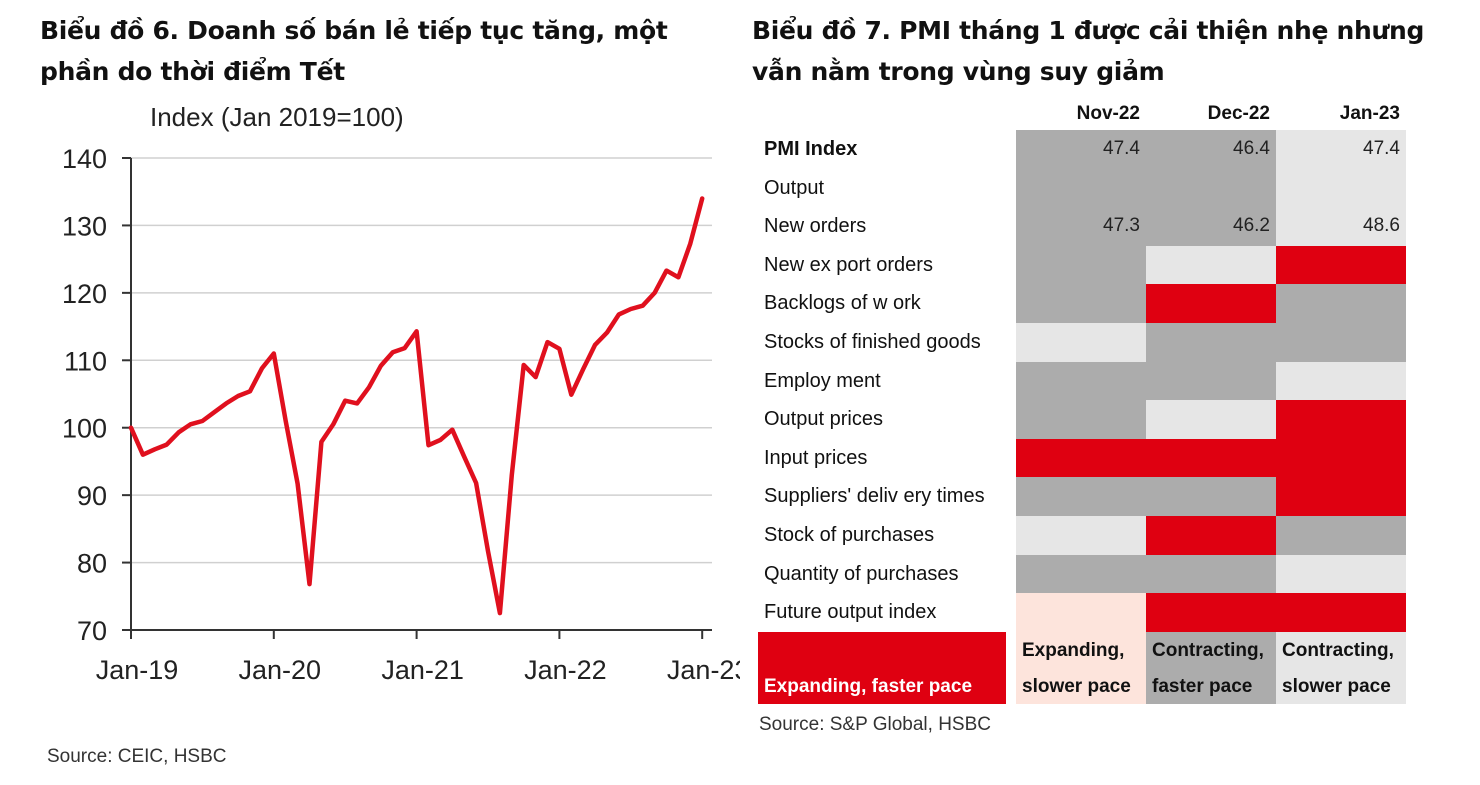 The width and height of the screenshot is (1480, 785). Describe the element at coordinates (816, 457) in the screenshot. I see `row-label: Input prices` at that location.